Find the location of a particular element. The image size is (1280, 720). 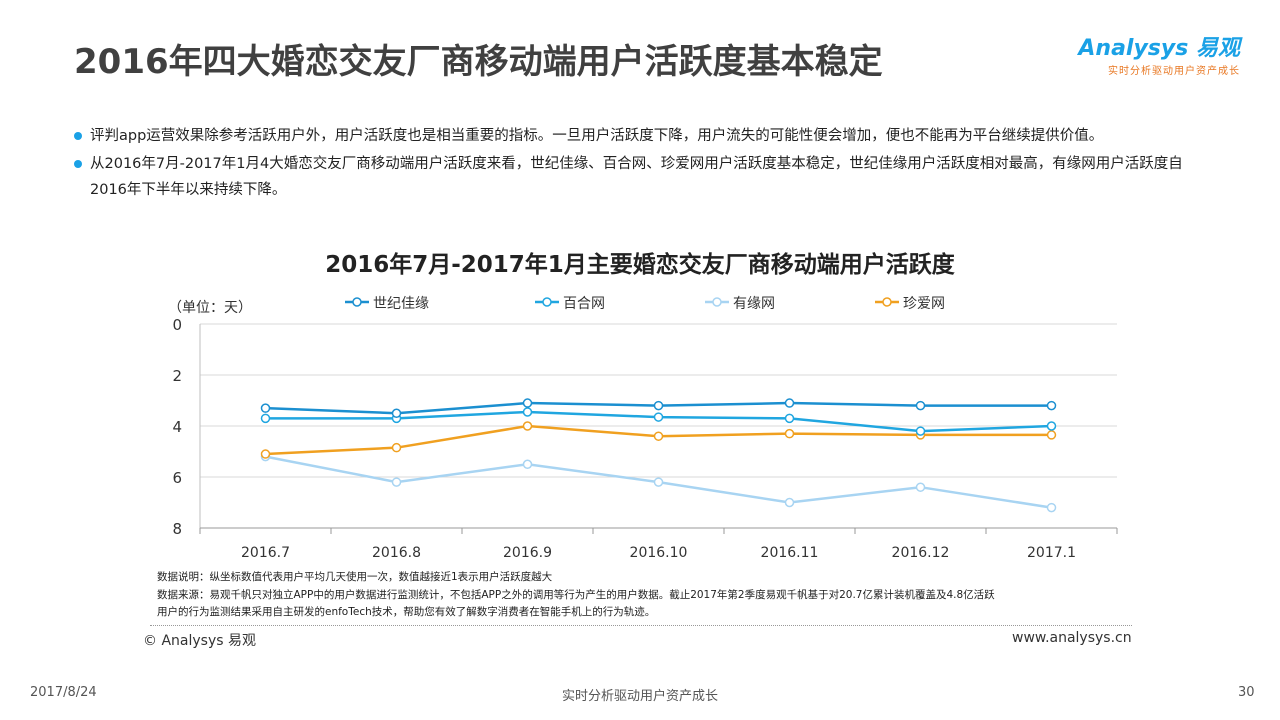

website-link: www.analysys.cn is located at coordinates (1072, 638).